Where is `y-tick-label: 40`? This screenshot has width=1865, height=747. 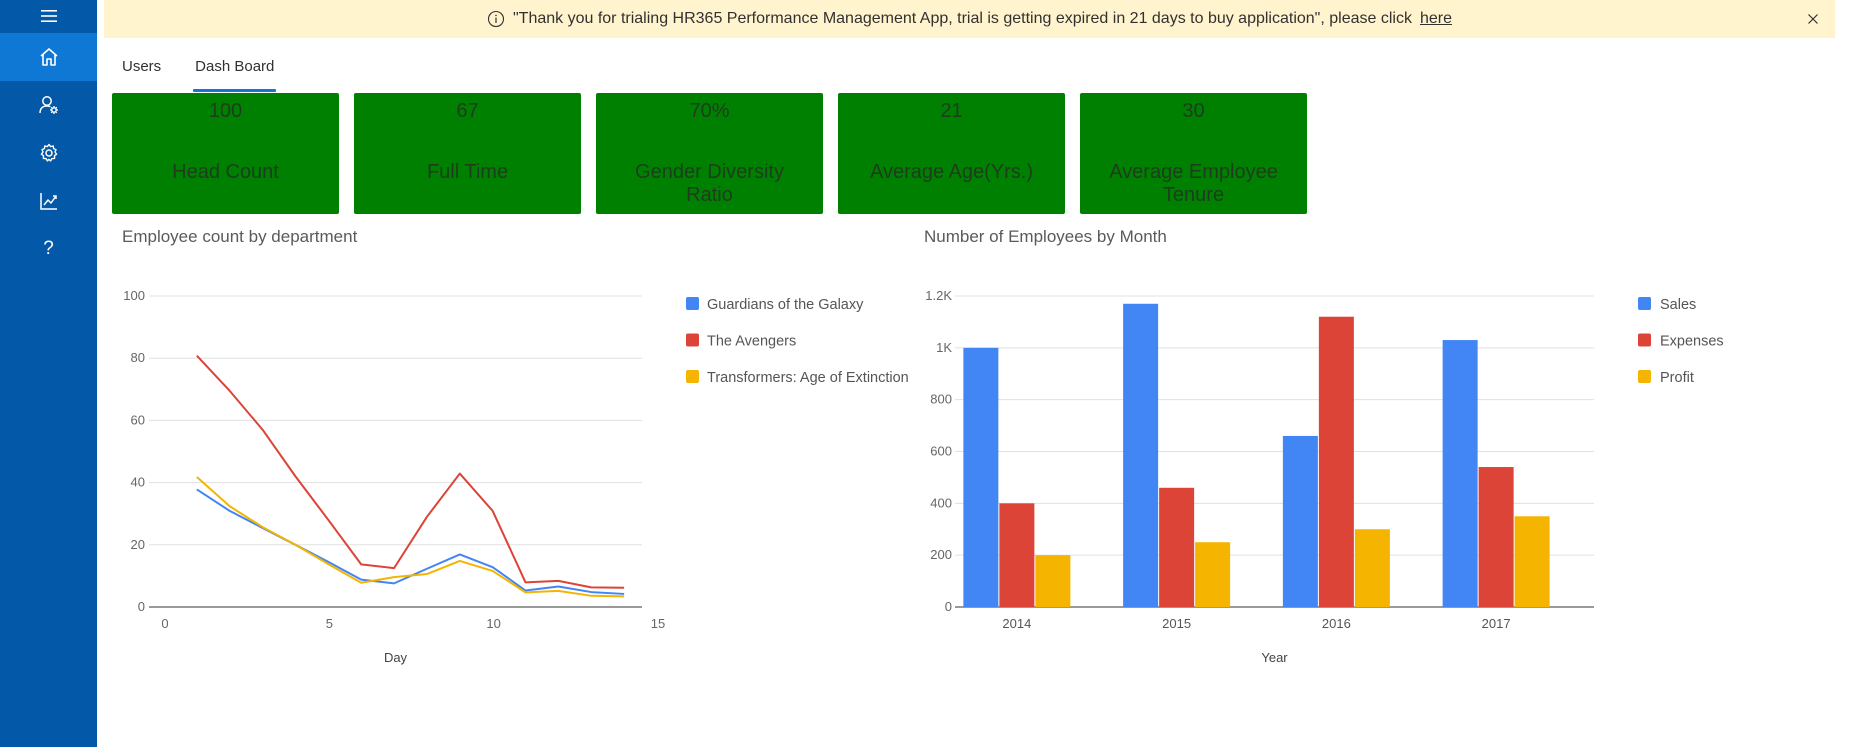
y-tick-label: 40 is located at coordinates (138, 482).